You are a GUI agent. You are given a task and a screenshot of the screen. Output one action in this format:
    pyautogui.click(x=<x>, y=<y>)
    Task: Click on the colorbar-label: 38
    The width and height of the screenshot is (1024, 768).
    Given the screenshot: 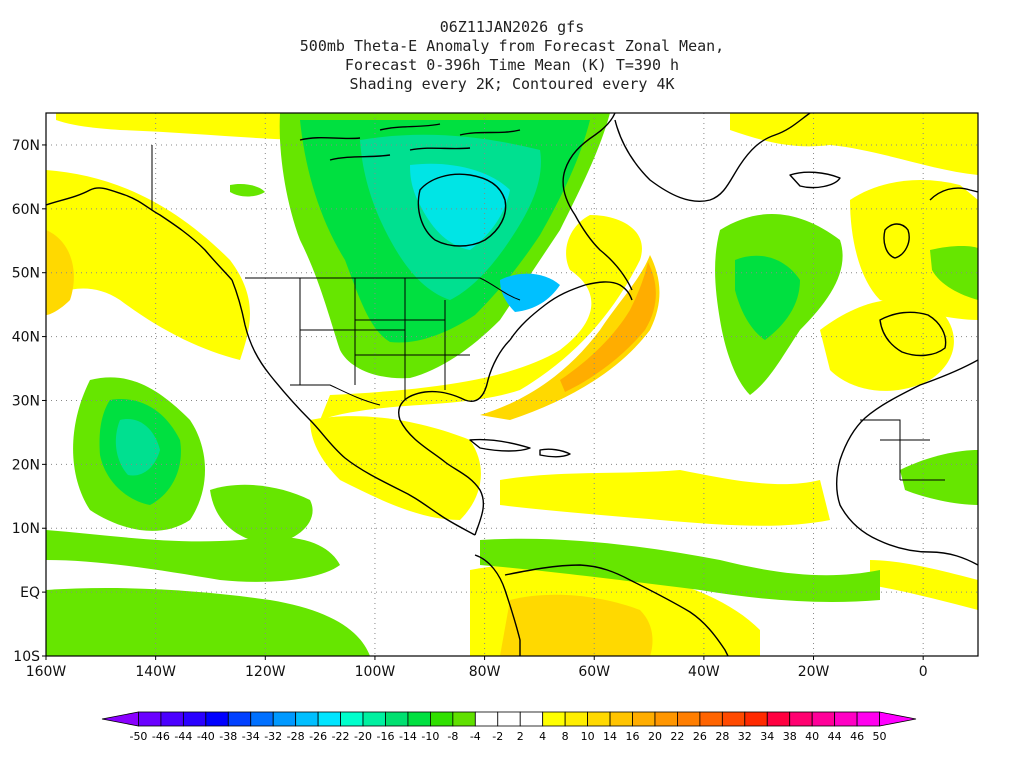 What is the action you would take?
    pyautogui.click(x=790, y=736)
    